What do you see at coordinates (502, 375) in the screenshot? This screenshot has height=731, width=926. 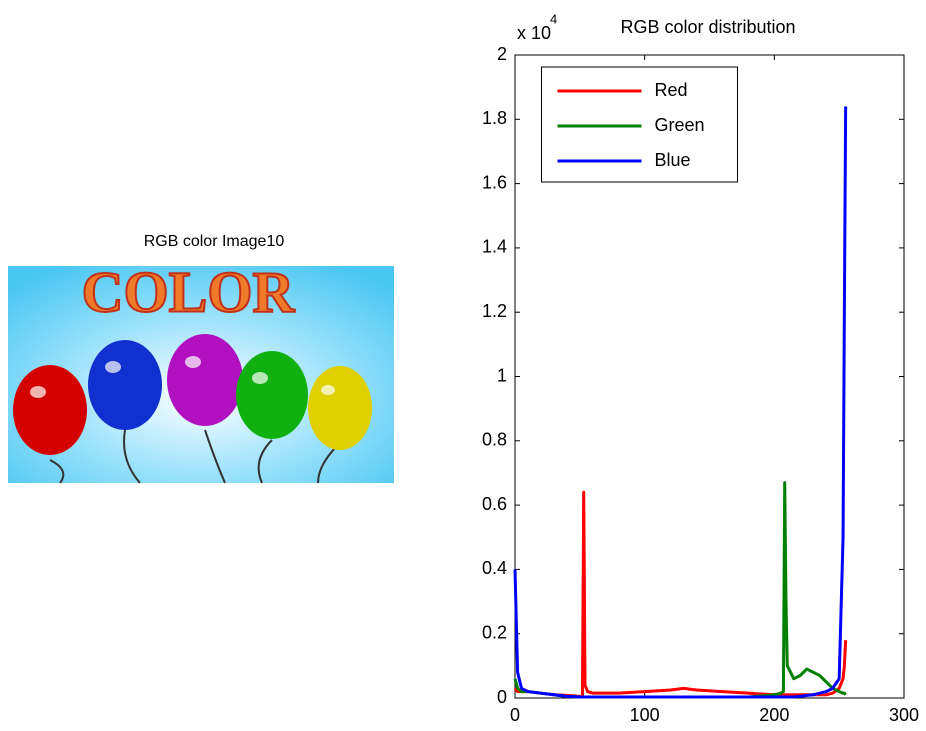 I see `y-tick-label: 1` at bounding box center [502, 375].